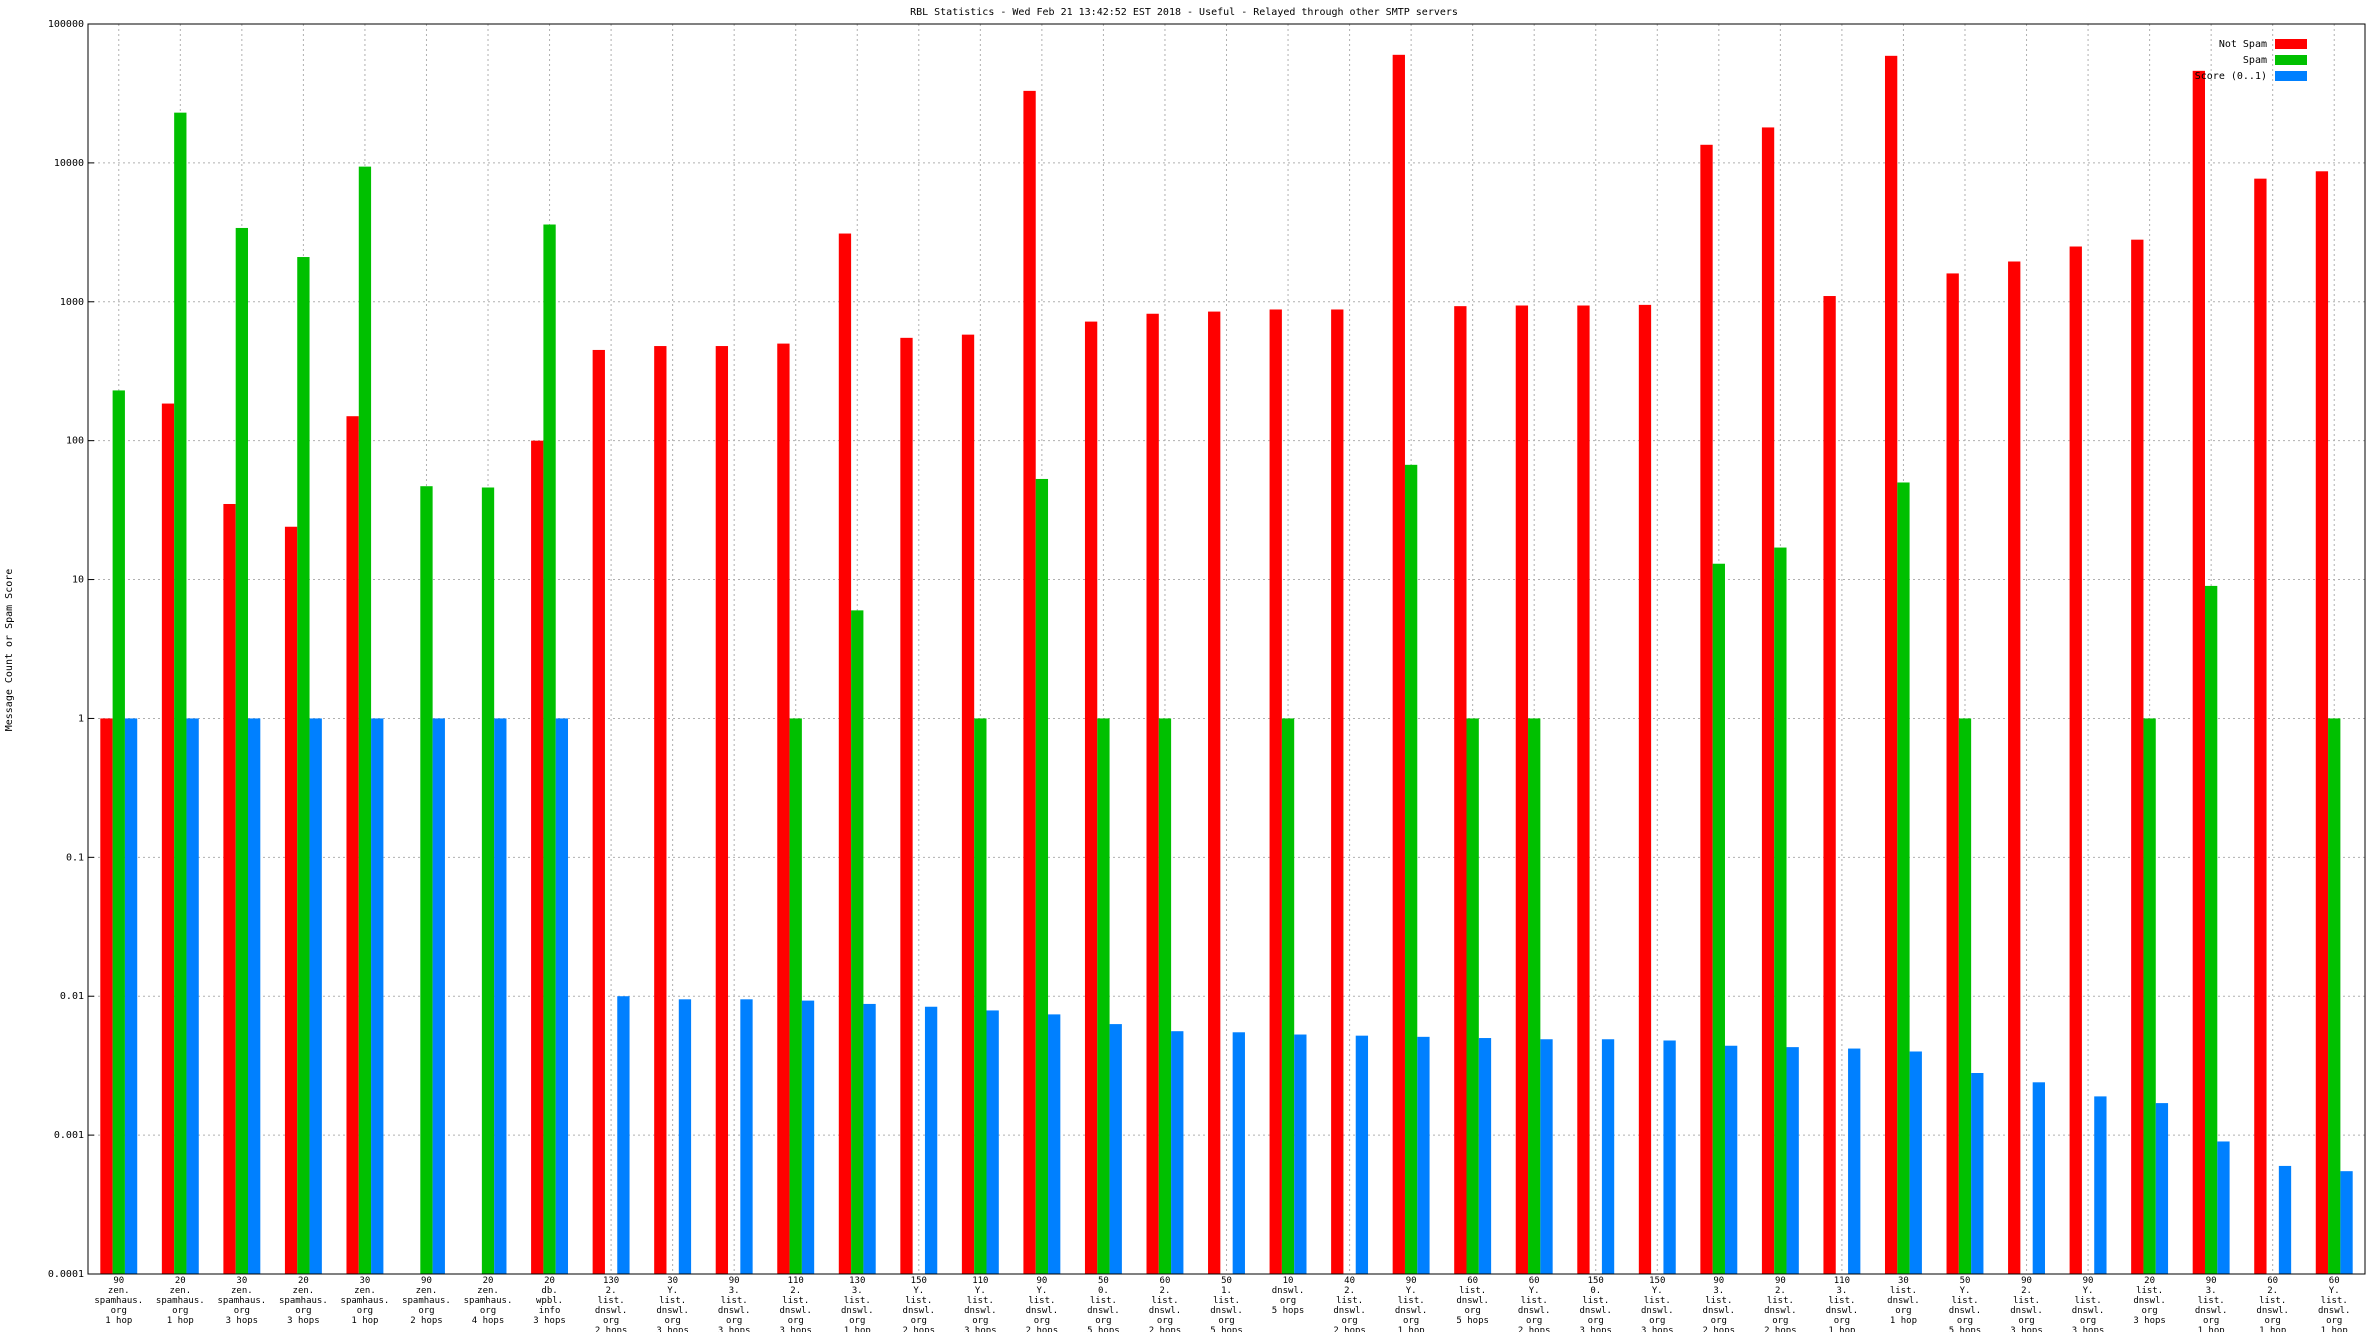 This screenshot has width=2368, height=1332. What do you see at coordinates (66, 1274) in the screenshot?
I see `y-tick-label: 0.0001` at bounding box center [66, 1274].